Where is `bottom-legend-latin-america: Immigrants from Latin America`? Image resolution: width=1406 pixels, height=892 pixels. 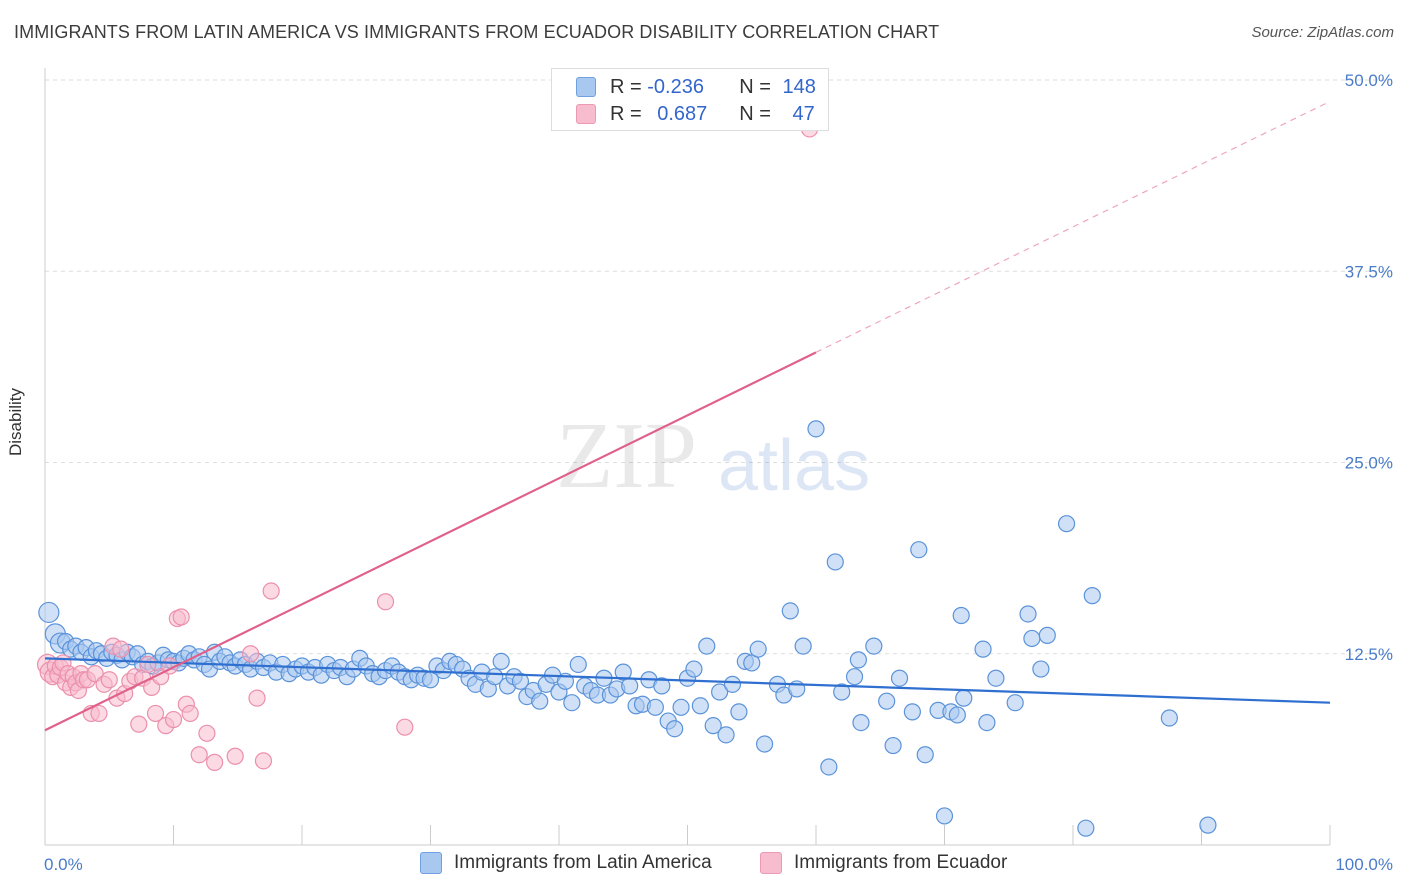
bottom-legend-latin-america: Immigrants from Latin America is located at coordinates (566, 863).